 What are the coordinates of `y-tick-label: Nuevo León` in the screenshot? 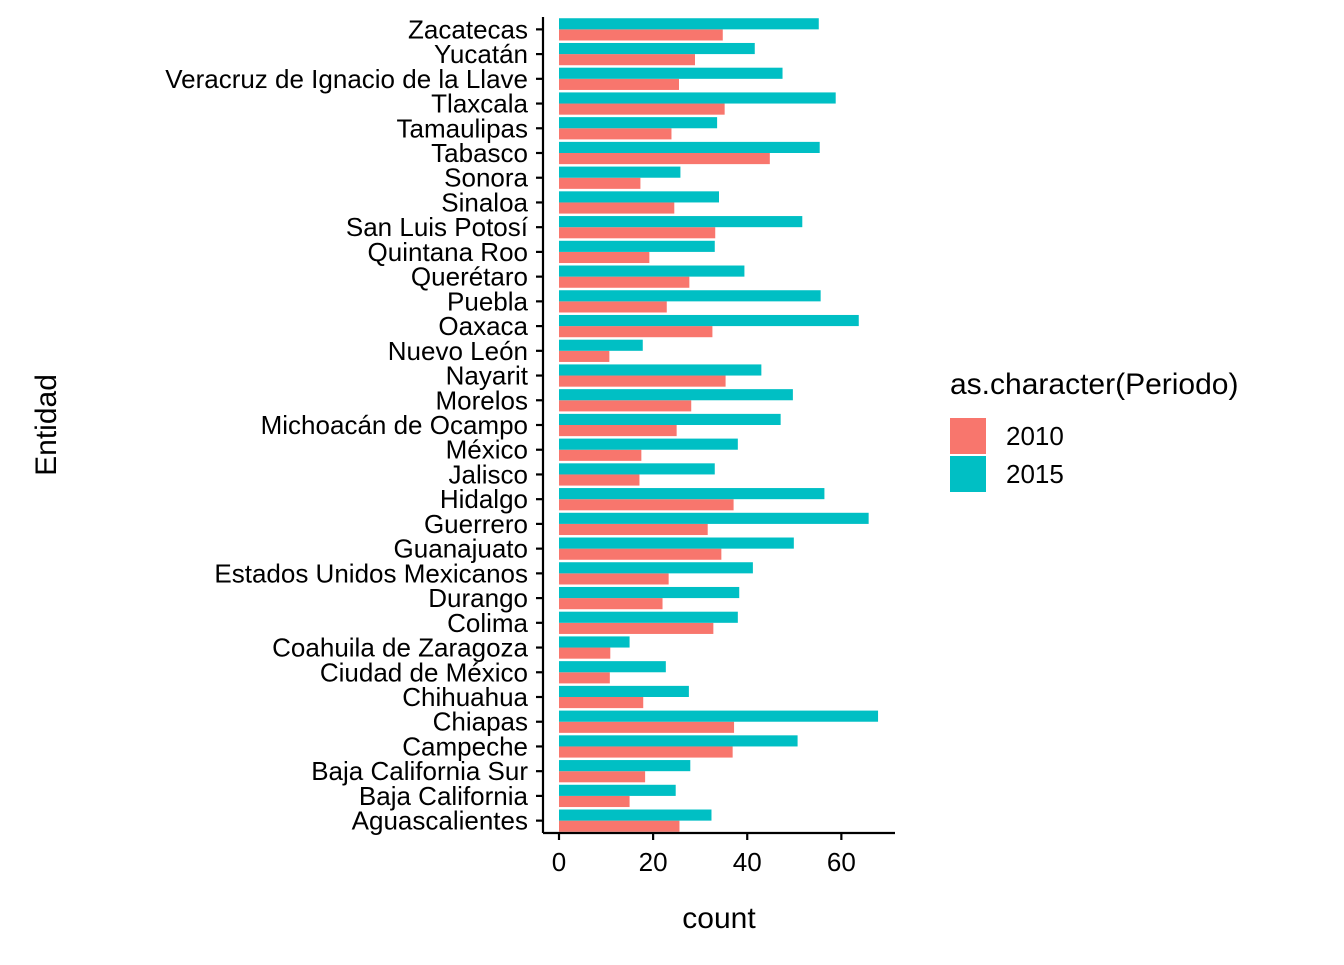 It's located at (458, 351).